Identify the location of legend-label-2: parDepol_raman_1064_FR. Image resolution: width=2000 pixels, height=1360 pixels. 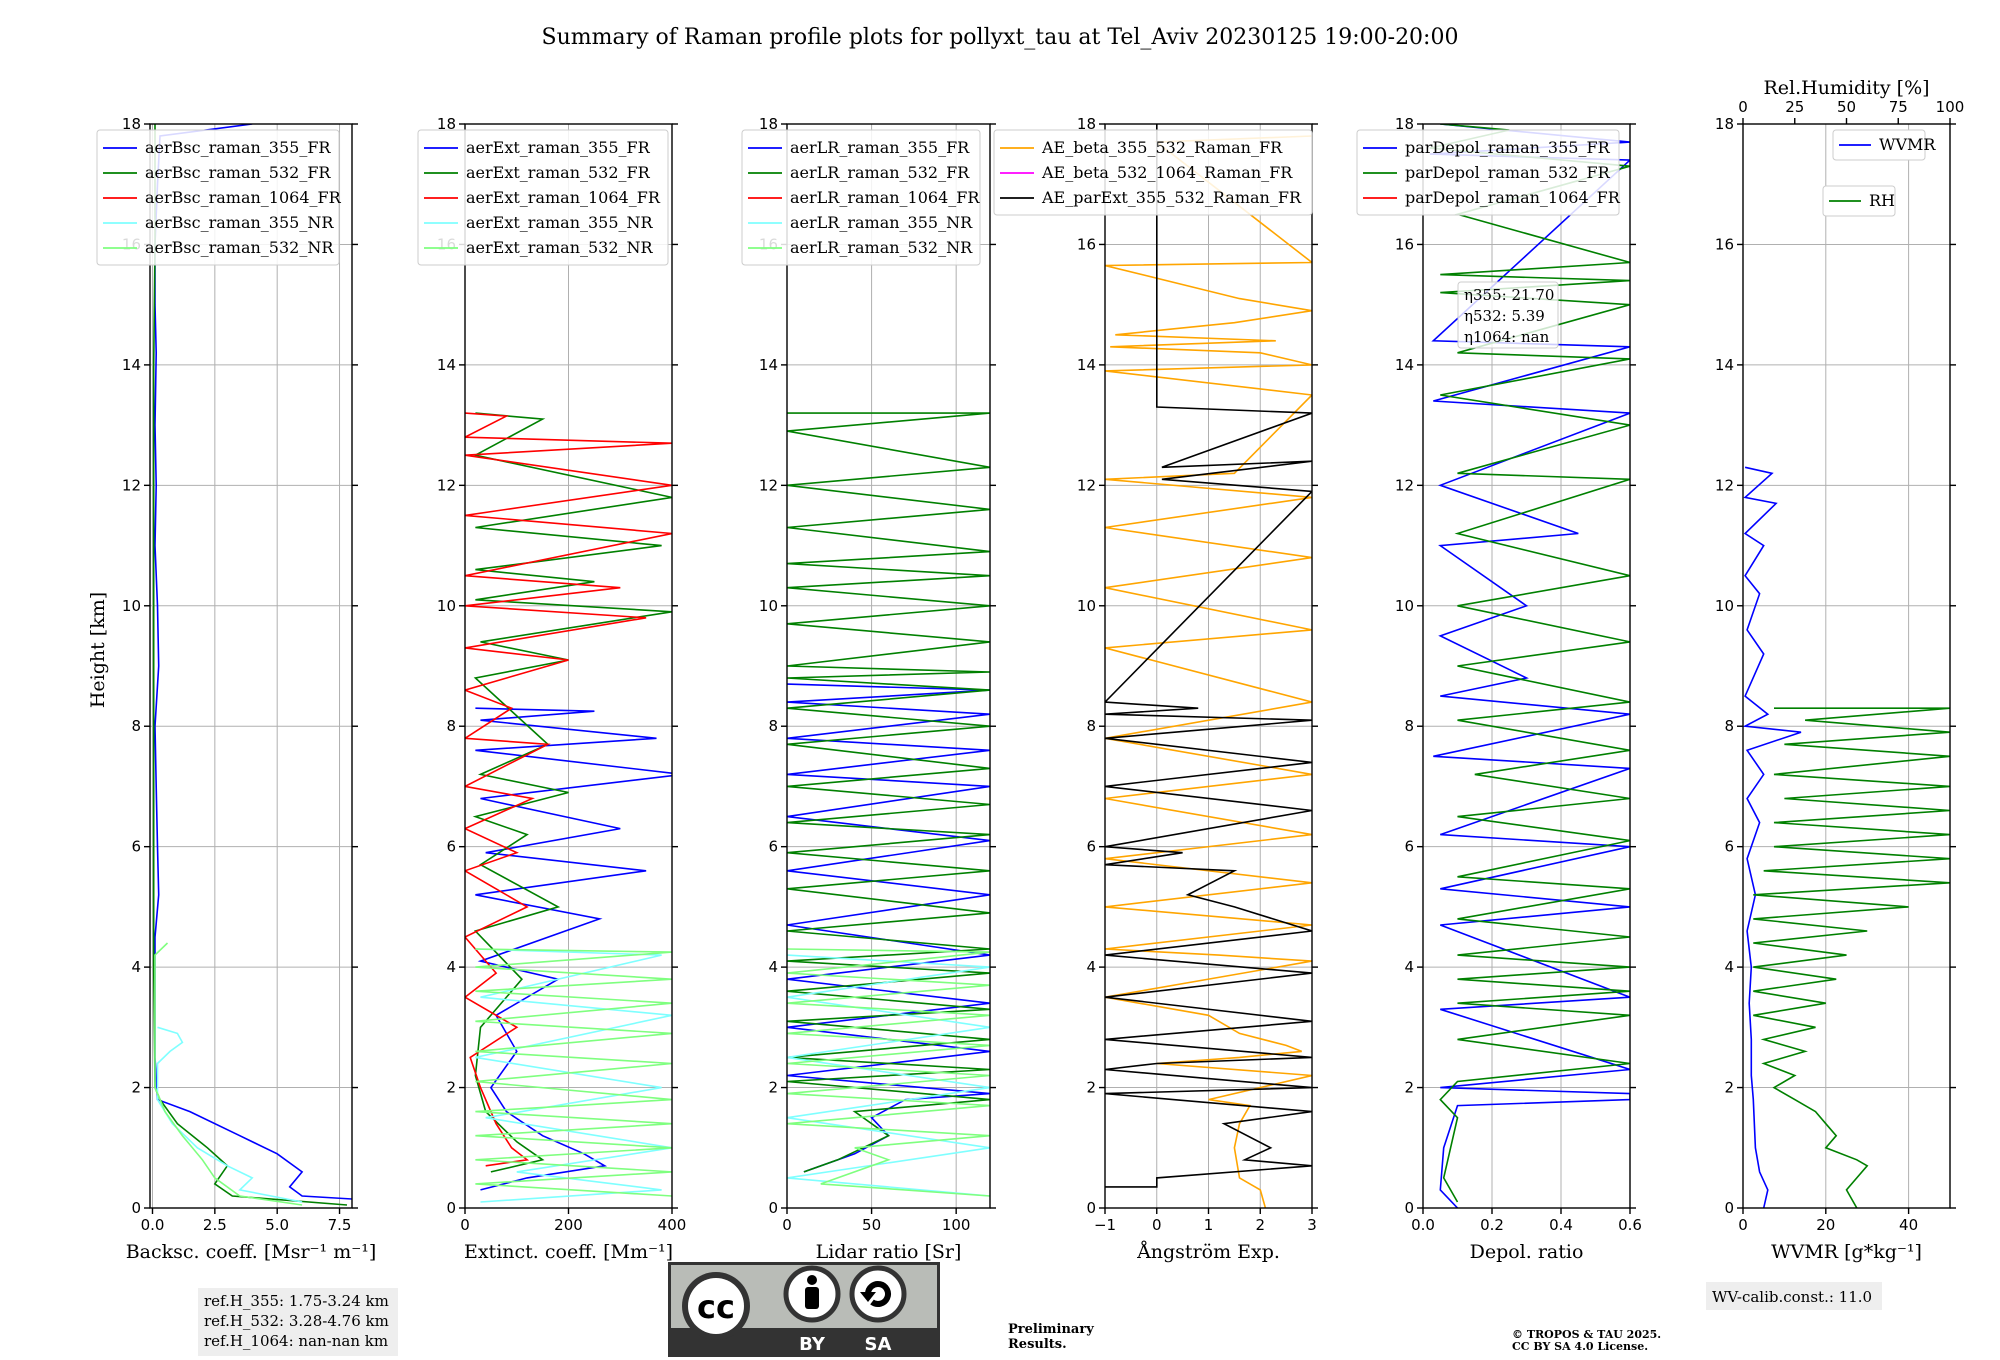
(1513, 197).